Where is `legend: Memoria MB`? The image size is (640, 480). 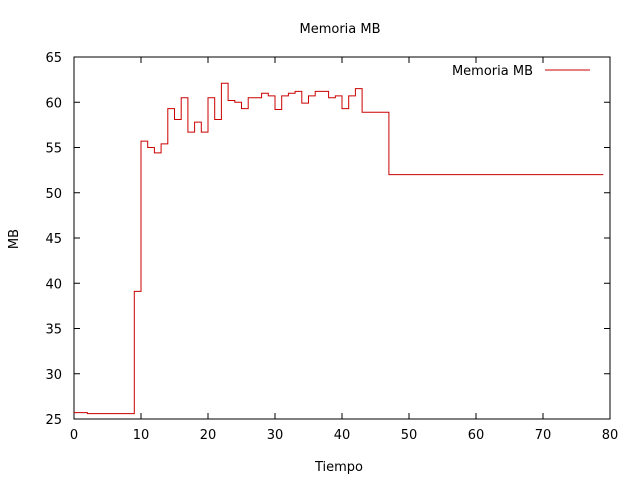 legend: Memoria MB is located at coordinates (521, 71).